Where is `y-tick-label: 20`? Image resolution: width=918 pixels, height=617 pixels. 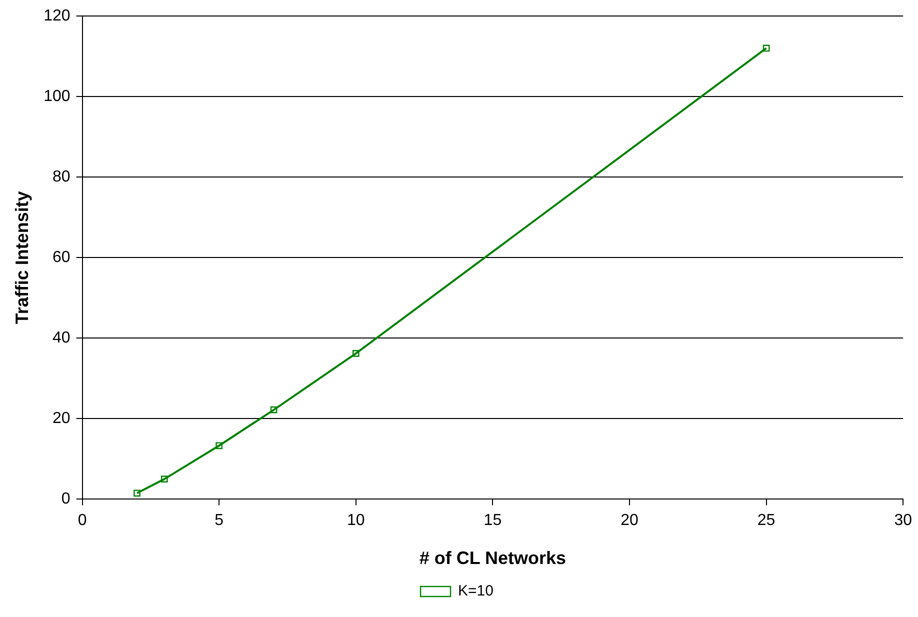 y-tick-label: 20 is located at coordinates (61, 419).